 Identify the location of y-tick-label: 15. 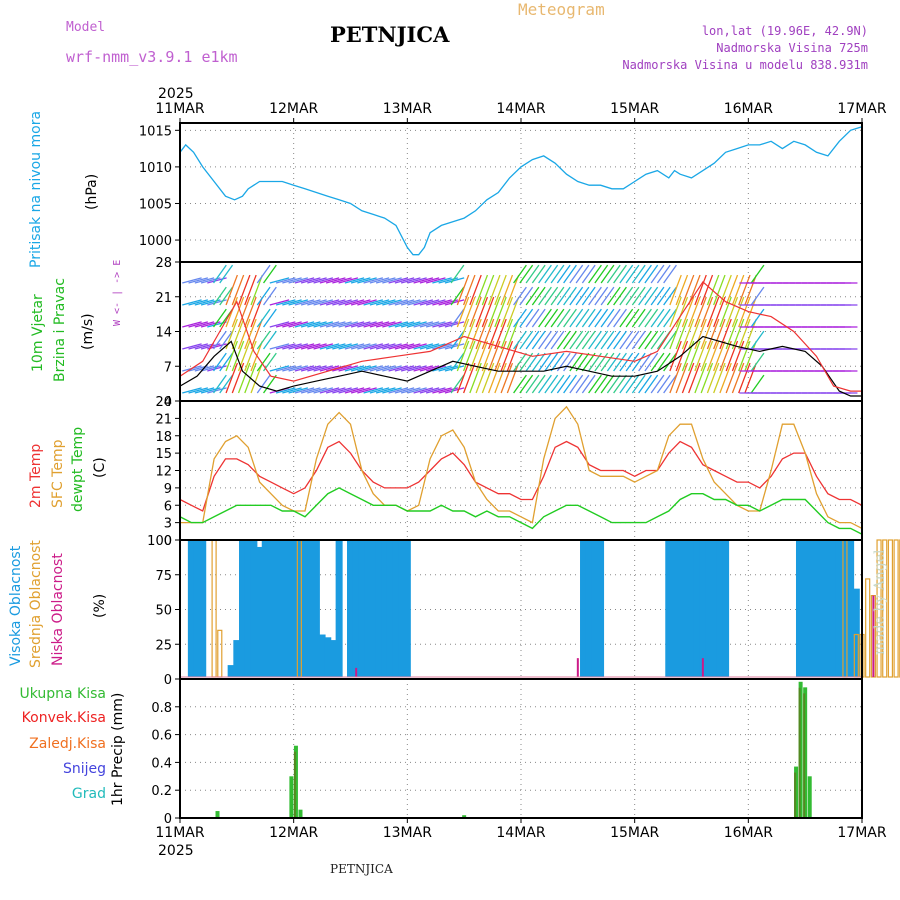
(163, 454).